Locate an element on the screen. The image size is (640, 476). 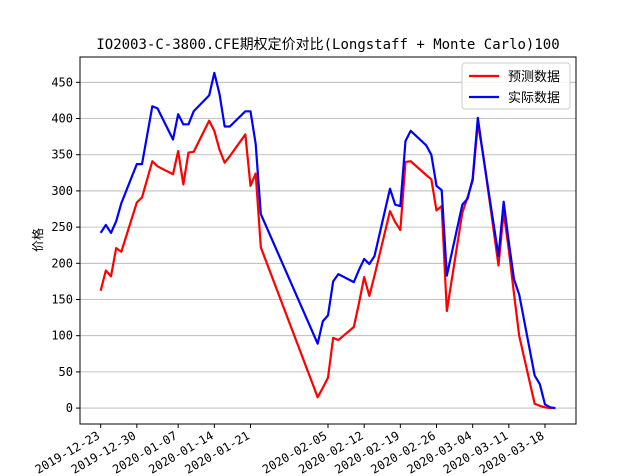
y-tick-label: 150 is located at coordinates (62, 299).